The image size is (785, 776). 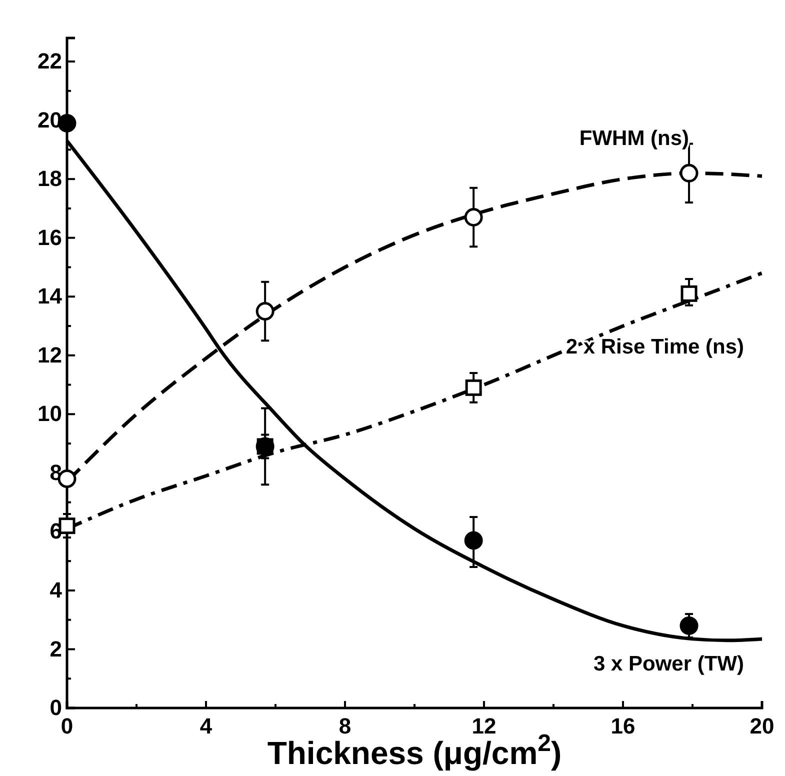 I want to click on y-tick-label: 14, so click(x=50, y=296).